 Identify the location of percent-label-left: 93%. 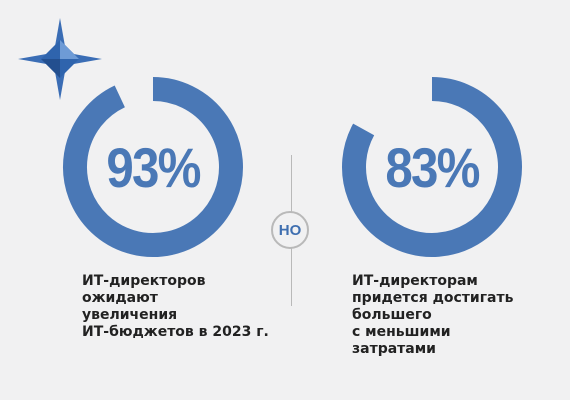
(153, 167).